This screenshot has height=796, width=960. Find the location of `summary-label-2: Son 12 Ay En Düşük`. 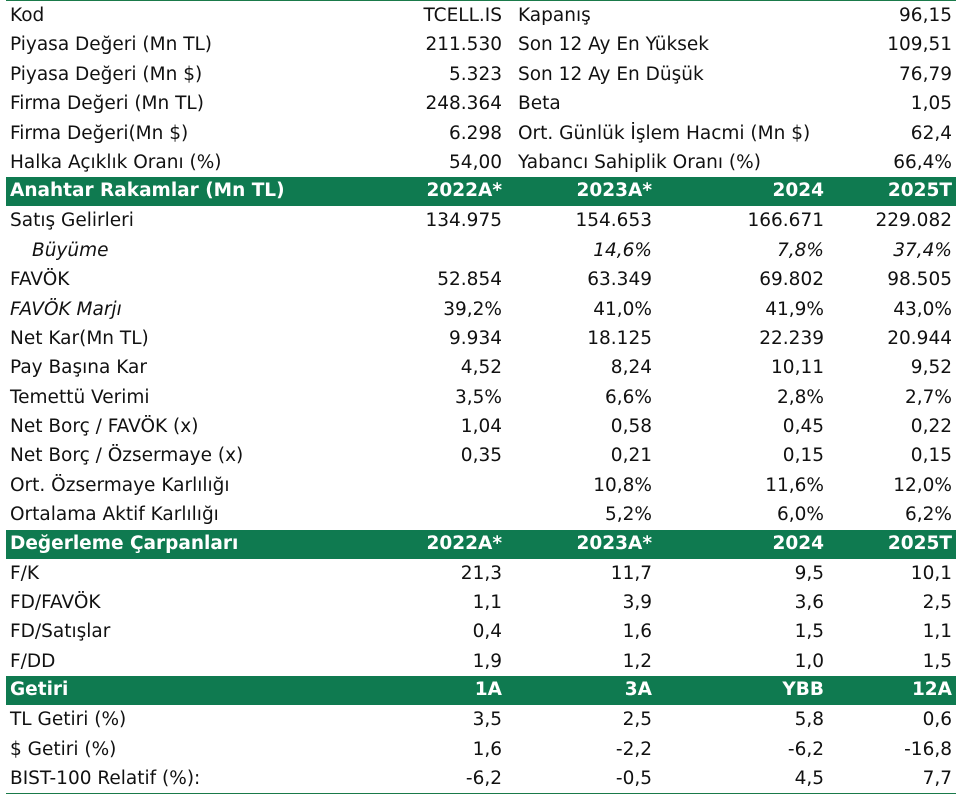

summary-label-2: Son 12 Ay En Düşük is located at coordinates (611, 74).